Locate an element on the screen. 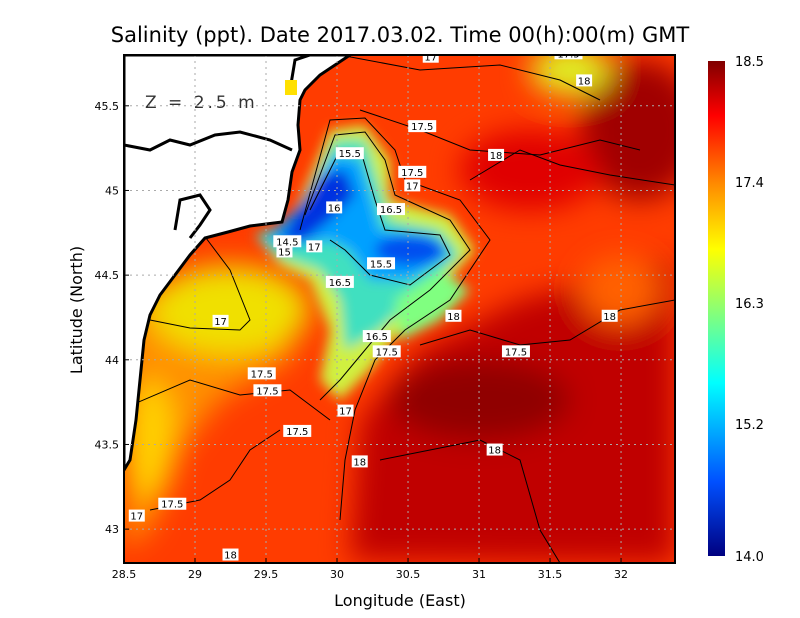 The image size is (800, 618). contour-label: 16 is located at coordinates (334, 207).